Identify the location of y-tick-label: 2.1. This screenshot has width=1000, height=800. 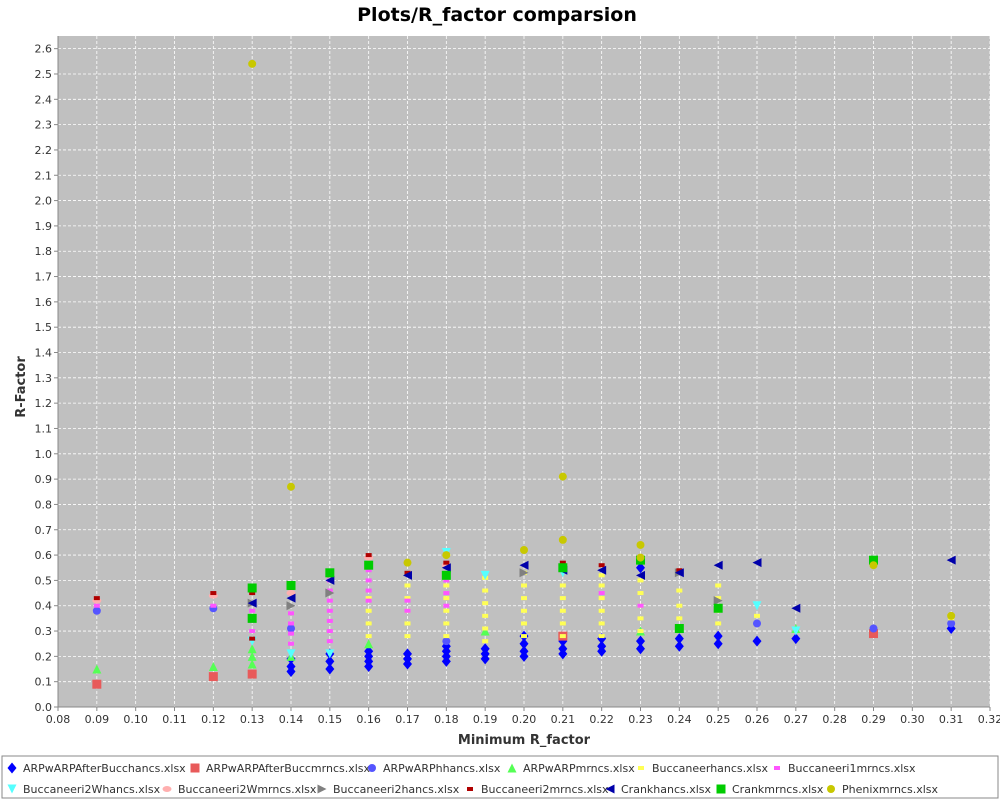
(44, 175).